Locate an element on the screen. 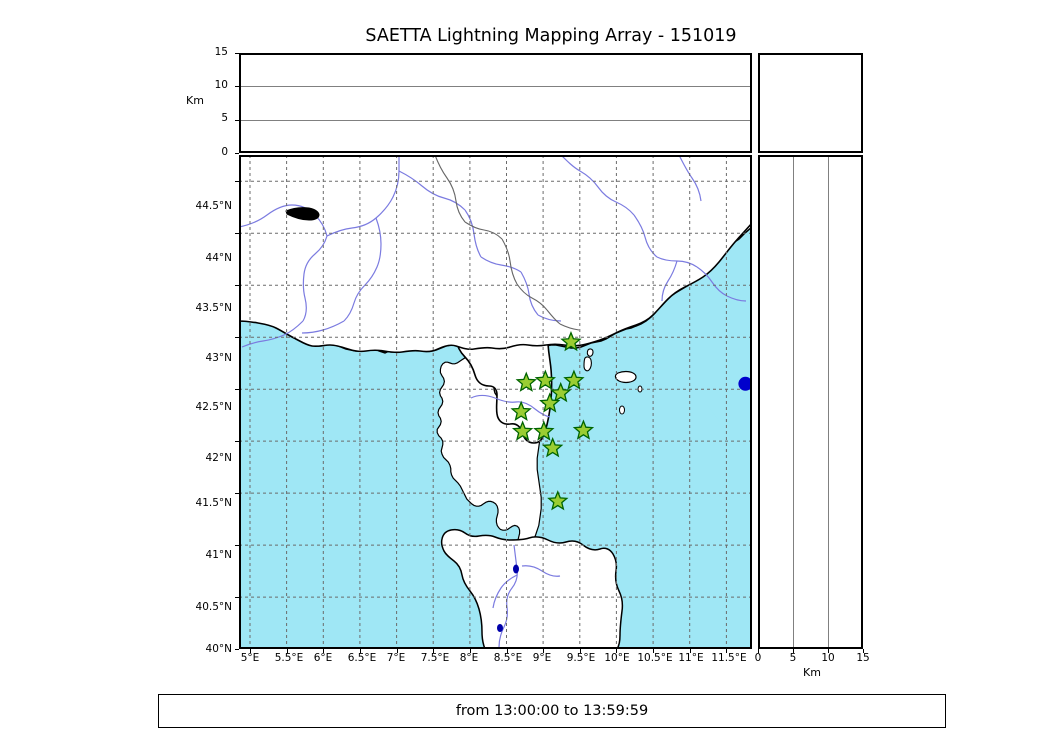 The width and height of the screenshot is (1050, 750). altitude-tick-5: 5 is located at coordinates (224, 118).